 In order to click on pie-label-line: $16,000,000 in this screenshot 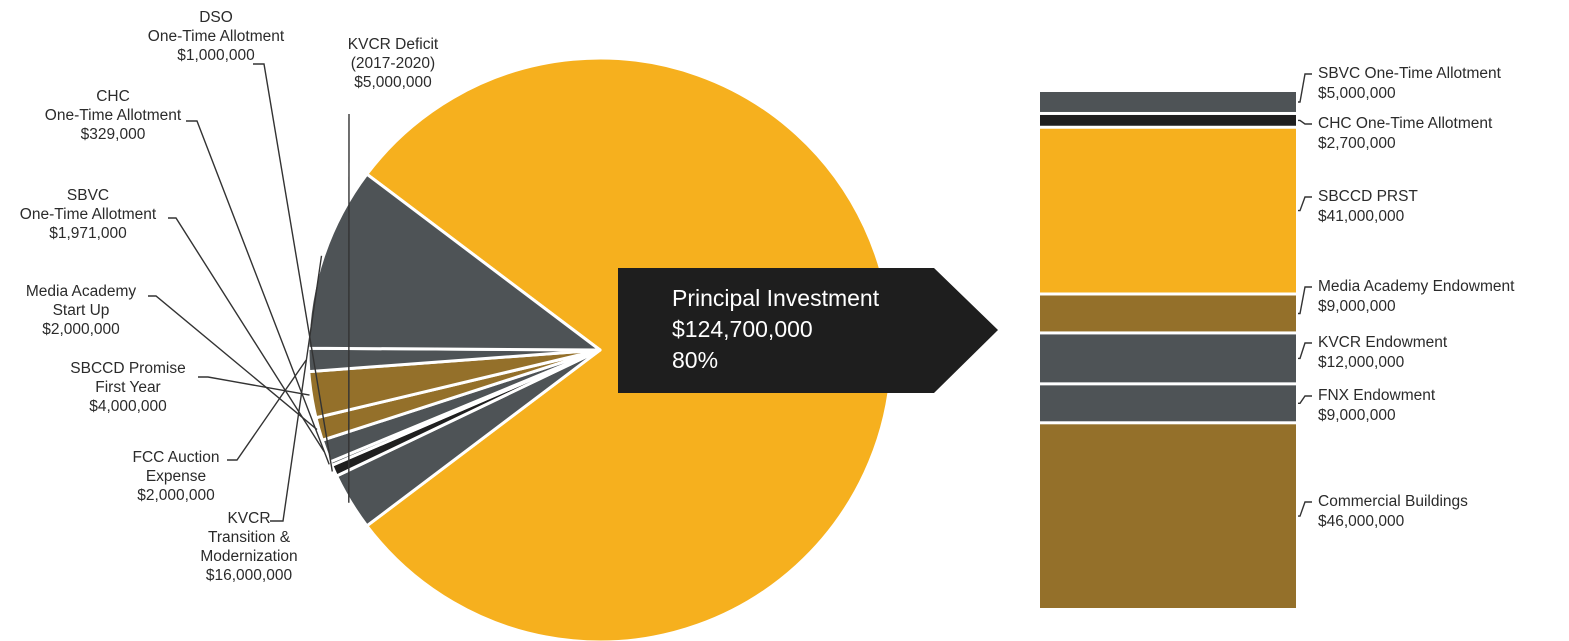, I will do `click(249, 575)`.